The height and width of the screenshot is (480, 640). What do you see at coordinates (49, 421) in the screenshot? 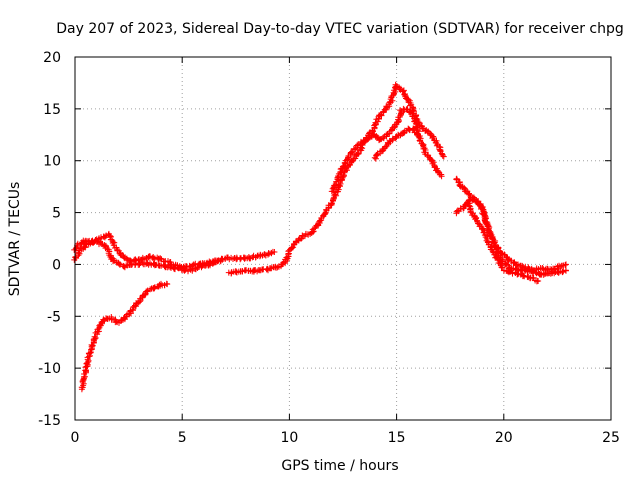
I see `y-tick-label: -15` at bounding box center [49, 421].